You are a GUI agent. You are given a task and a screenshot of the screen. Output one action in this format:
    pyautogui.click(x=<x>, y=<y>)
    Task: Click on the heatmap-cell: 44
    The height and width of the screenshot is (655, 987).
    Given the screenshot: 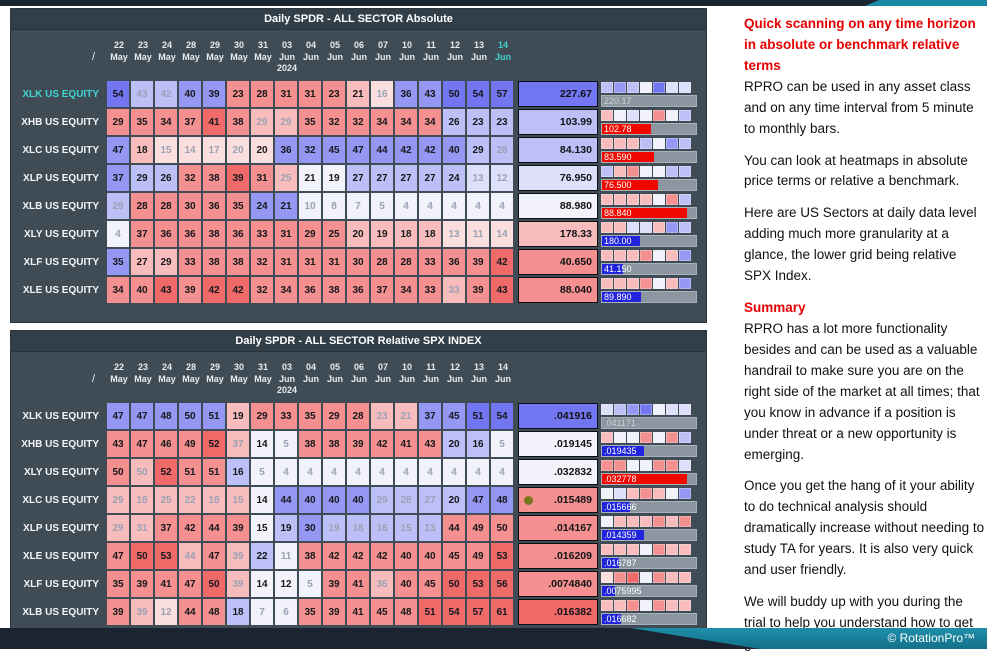 What is the action you would take?
    pyautogui.click(x=190, y=556)
    